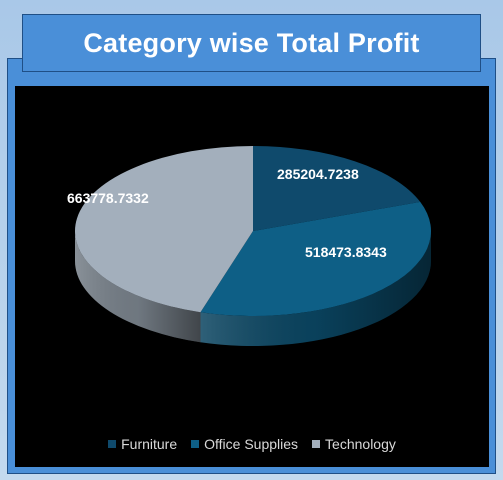 The image size is (503, 480). Describe the element at coordinates (318, 174) in the screenshot. I see `data-label-furniture: 285204.7238` at that location.